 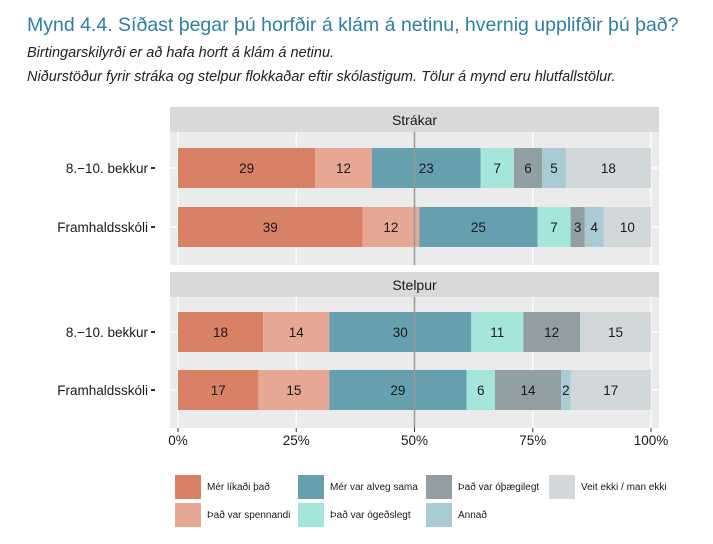 I want to click on x-axis-tick-label: 0%, so click(x=178, y=440).